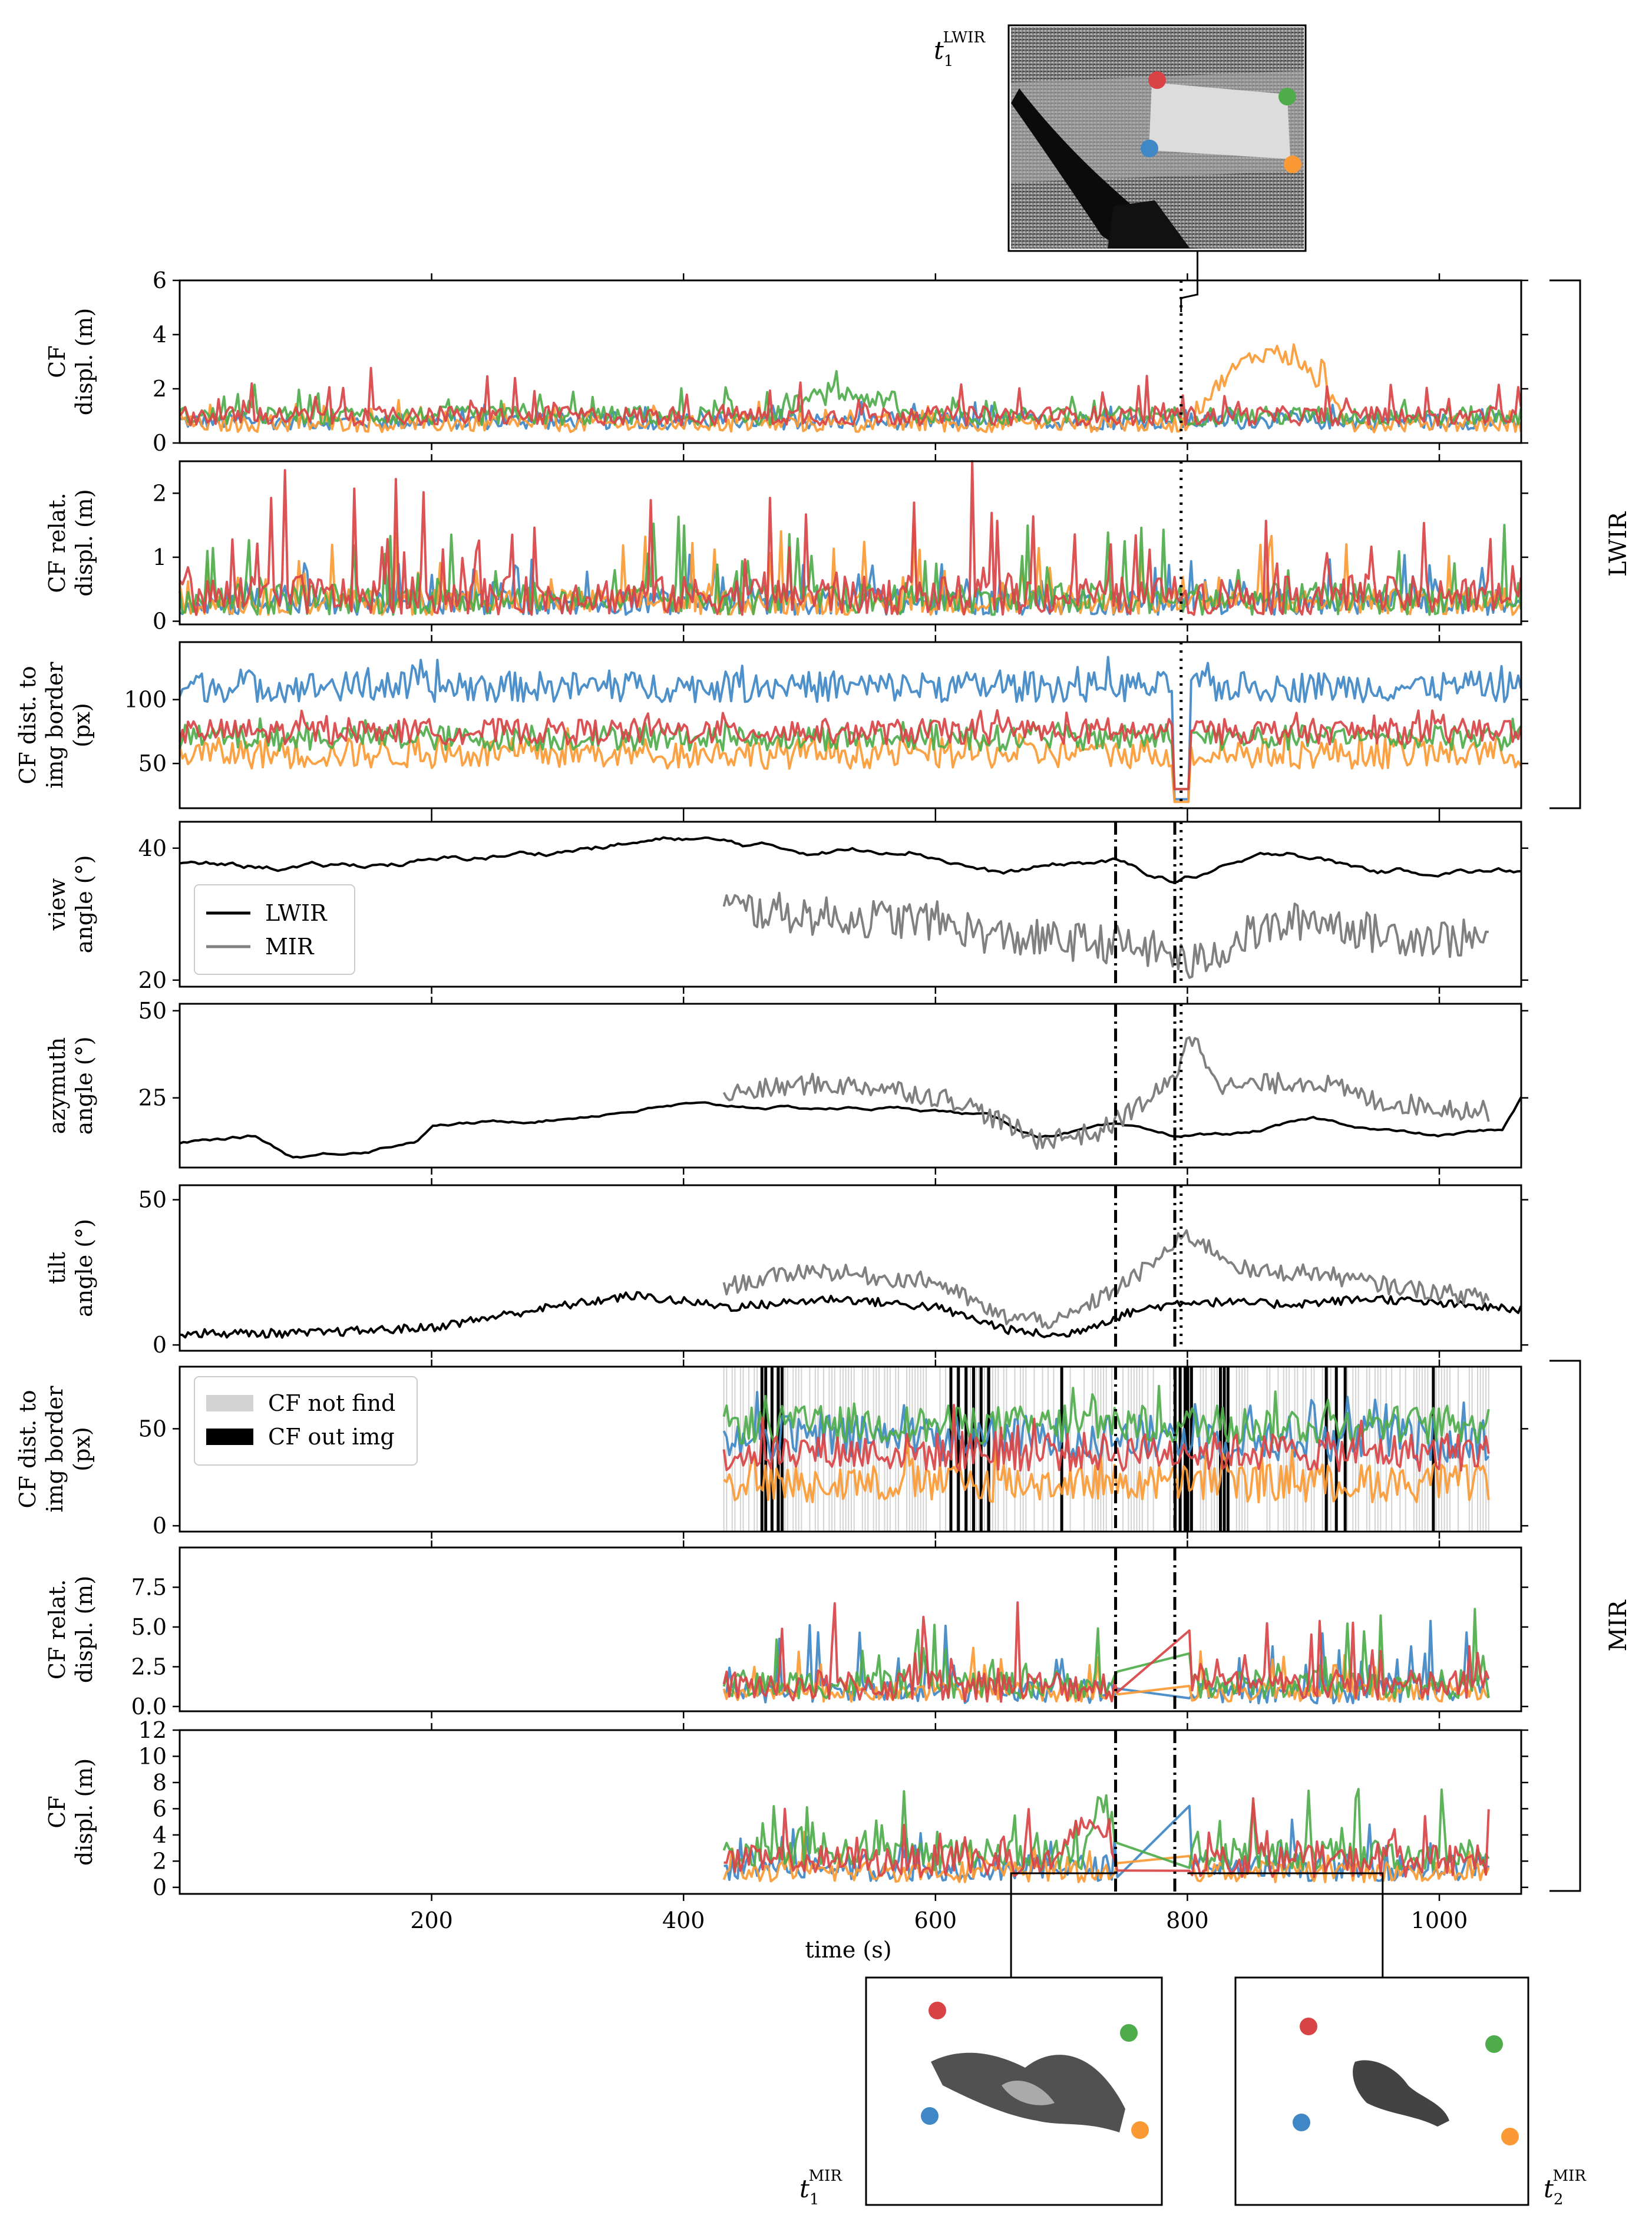  What do you see at coordinates (152, 848) in the screenshot?
I see `y-tick-label: 40` at bounding box center [152, 848].